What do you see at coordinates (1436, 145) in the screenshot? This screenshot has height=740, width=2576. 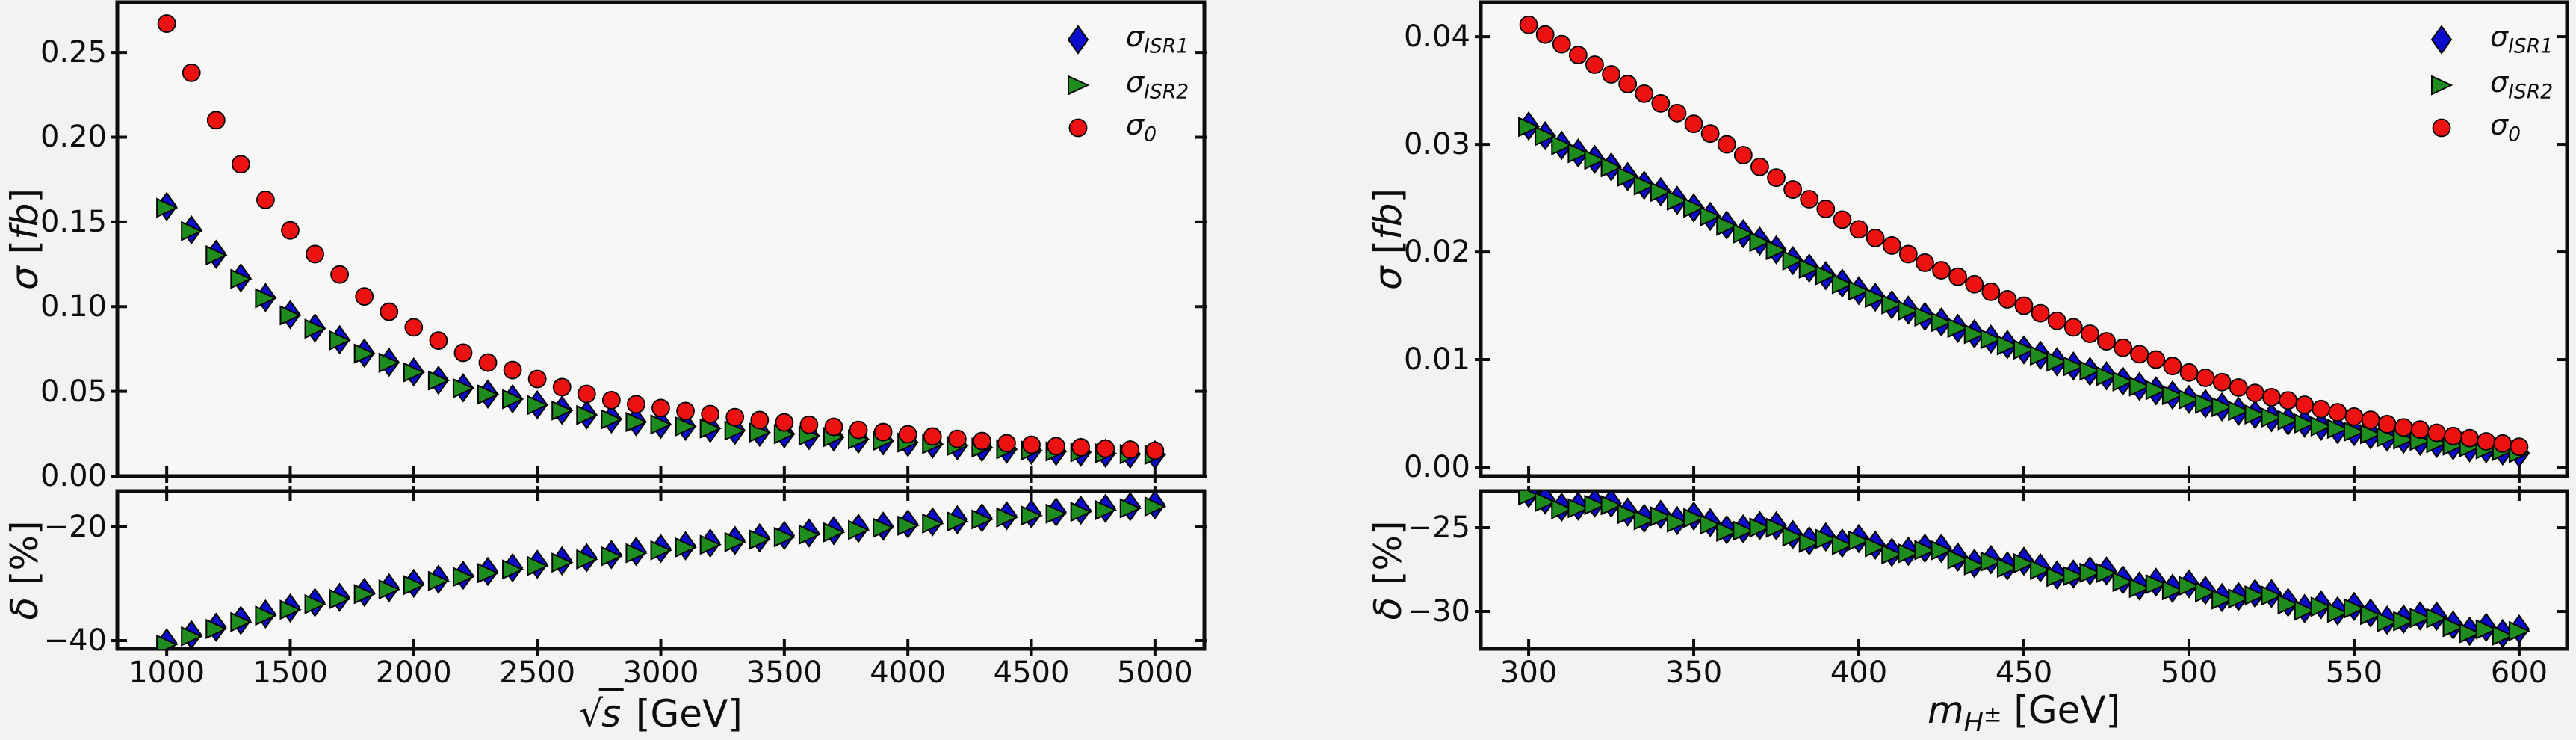 I see `right-ytick-label-main: 0.03` at bounding box center [1436, 145].